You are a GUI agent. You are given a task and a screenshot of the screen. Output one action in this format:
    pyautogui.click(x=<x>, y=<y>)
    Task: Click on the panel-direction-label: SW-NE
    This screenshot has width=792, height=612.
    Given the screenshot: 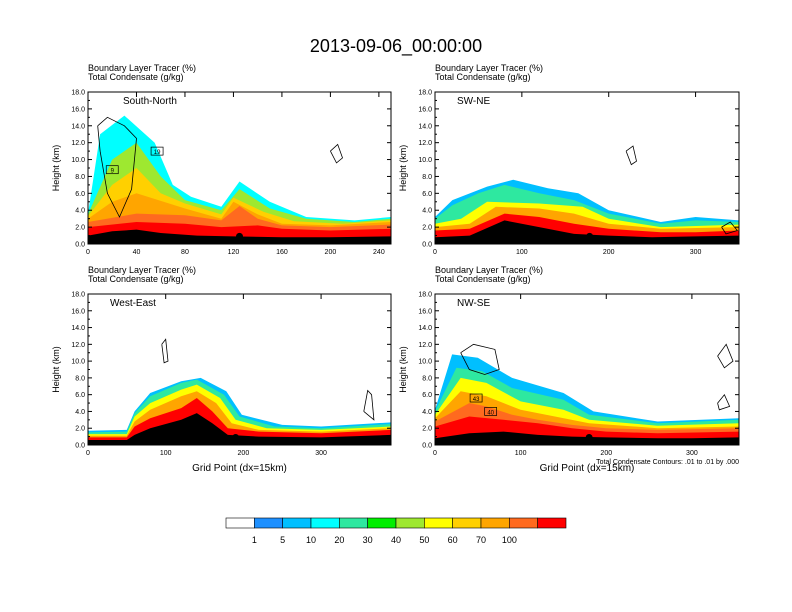 What is the action you would take?
    pyautogui.click(x=473, y=101)
    